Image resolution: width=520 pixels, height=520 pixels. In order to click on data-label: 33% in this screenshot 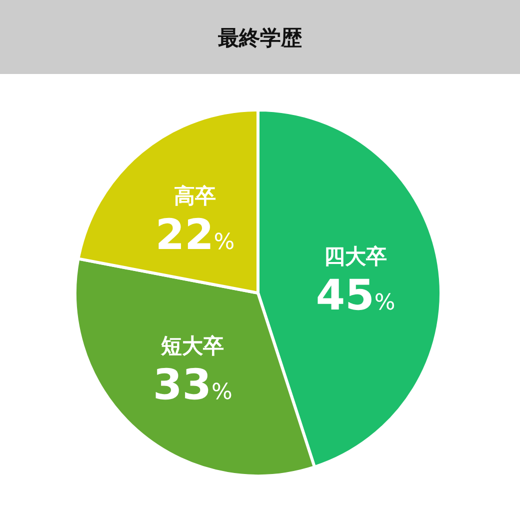, I will do `click(192, 385)`.